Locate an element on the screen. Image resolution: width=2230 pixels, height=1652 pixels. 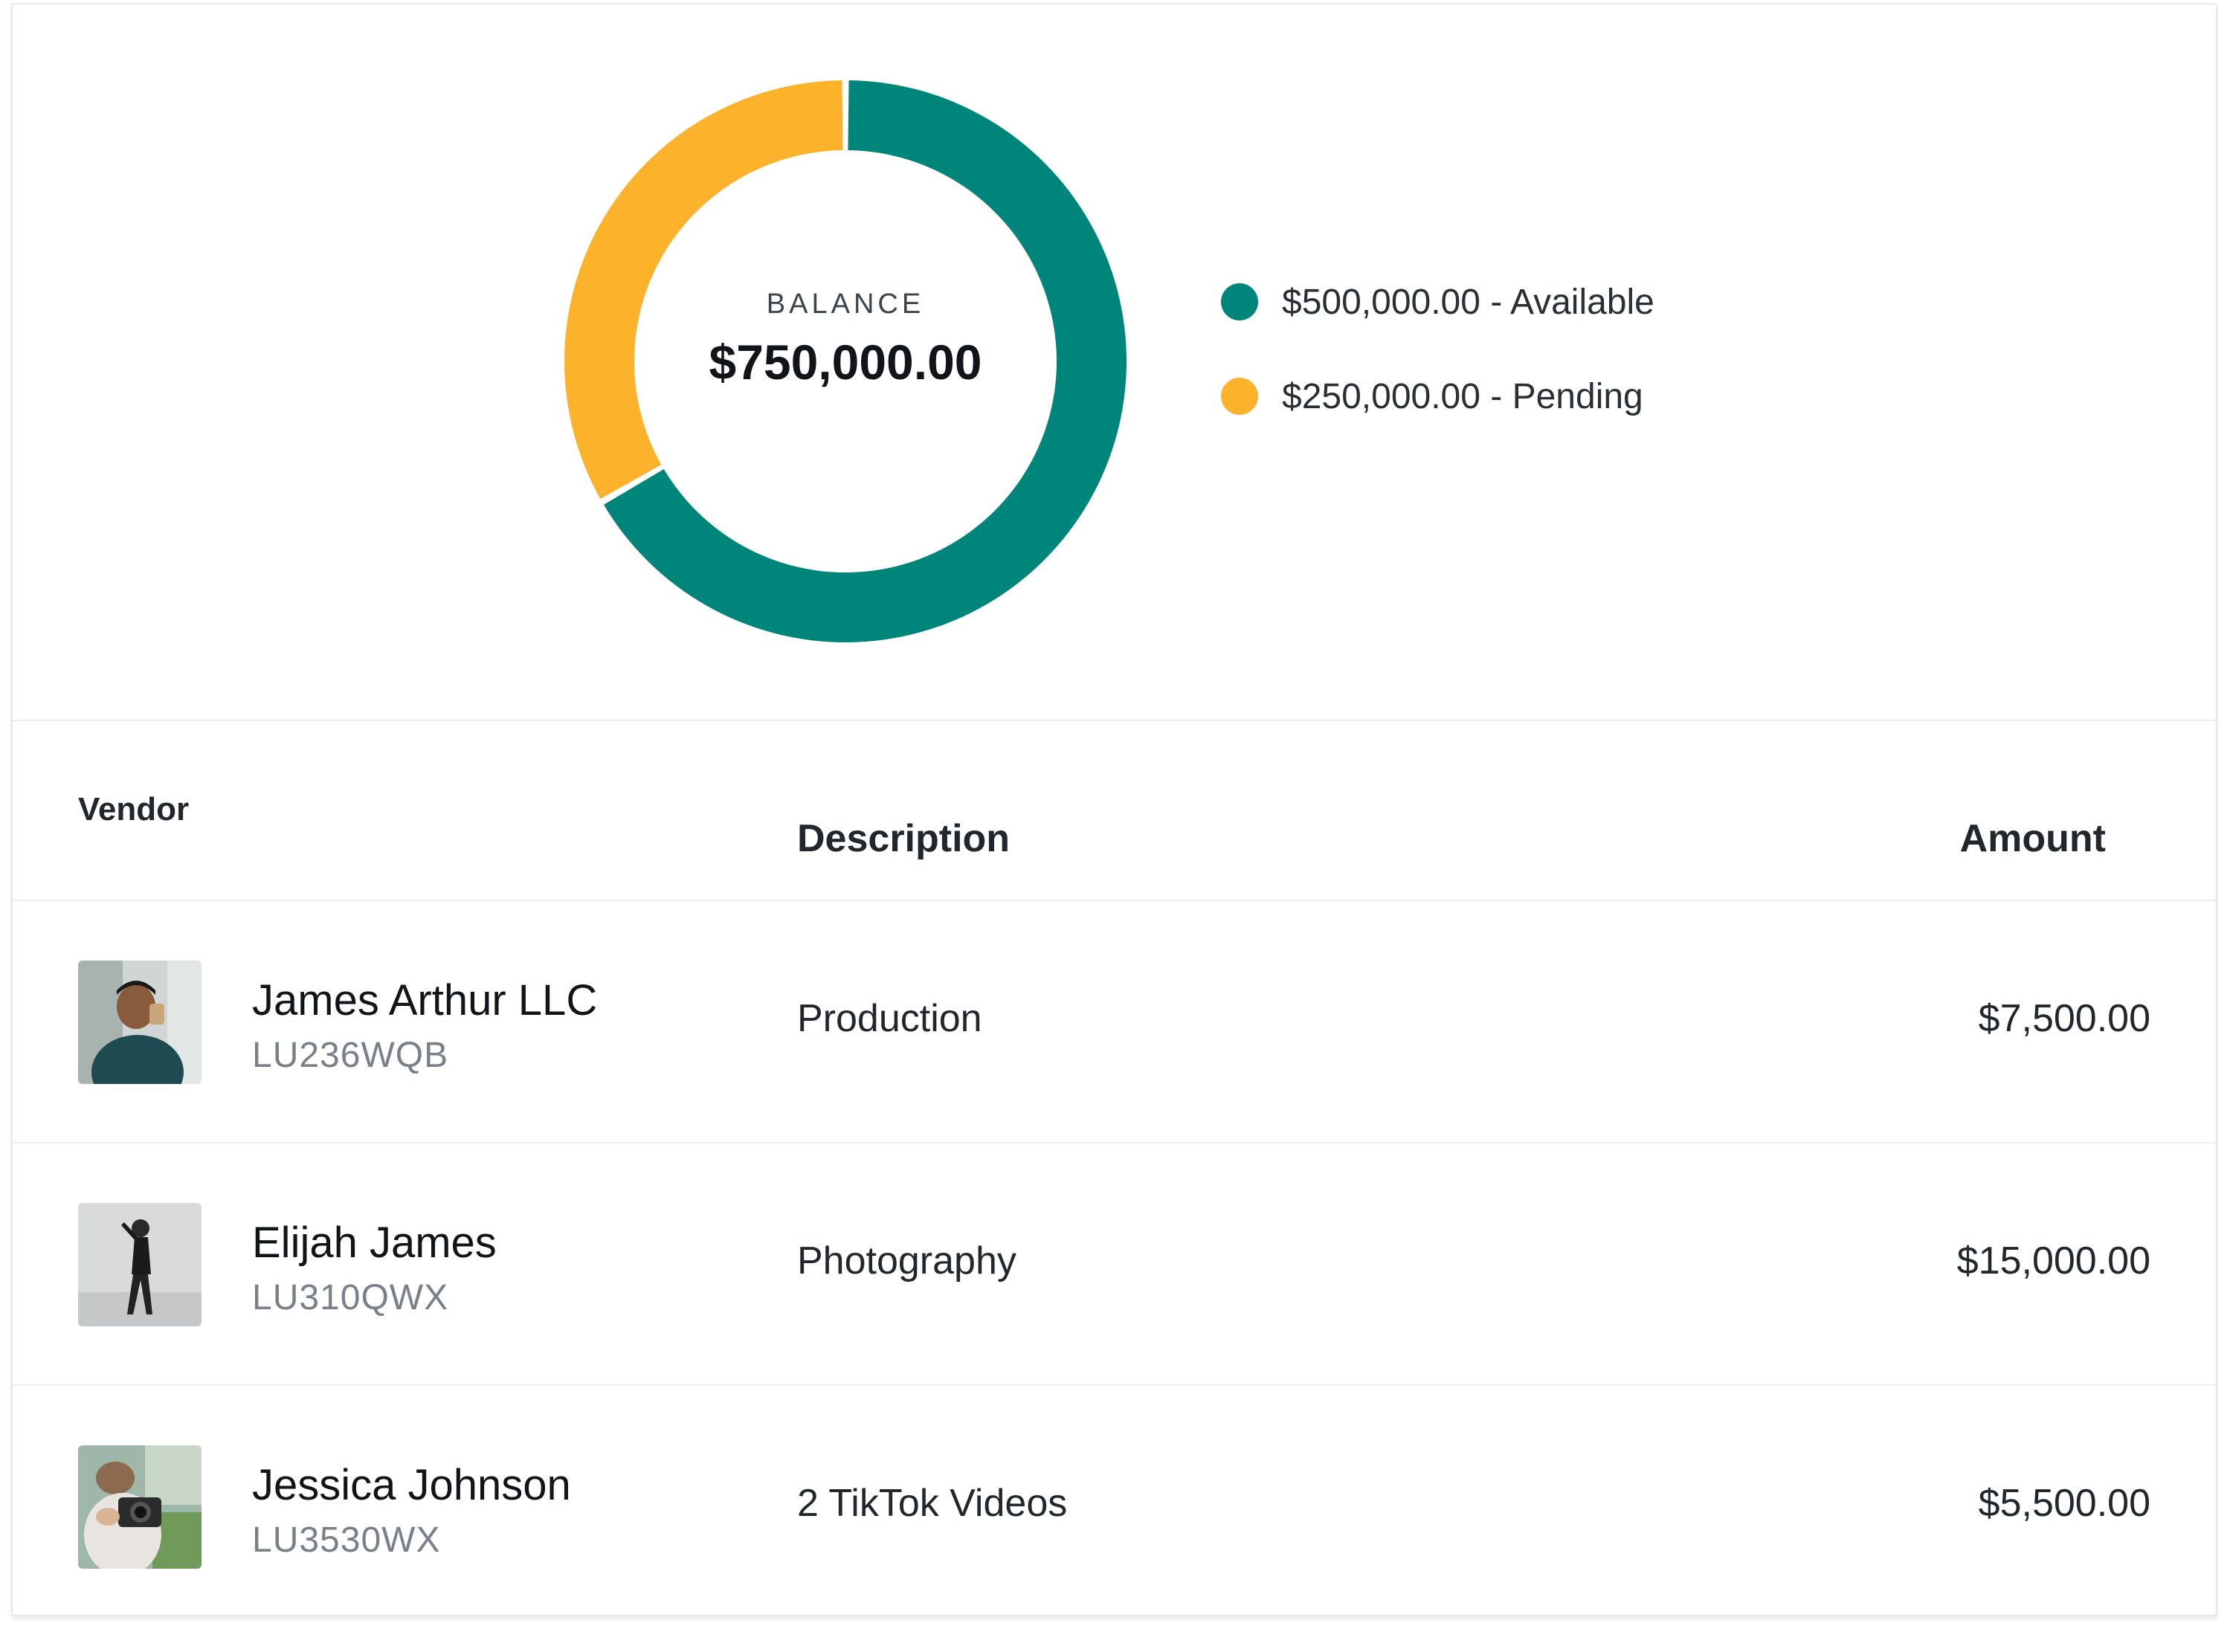
legend-label-available: $500,000.00 - Available is located at coordinates (1468, 302).